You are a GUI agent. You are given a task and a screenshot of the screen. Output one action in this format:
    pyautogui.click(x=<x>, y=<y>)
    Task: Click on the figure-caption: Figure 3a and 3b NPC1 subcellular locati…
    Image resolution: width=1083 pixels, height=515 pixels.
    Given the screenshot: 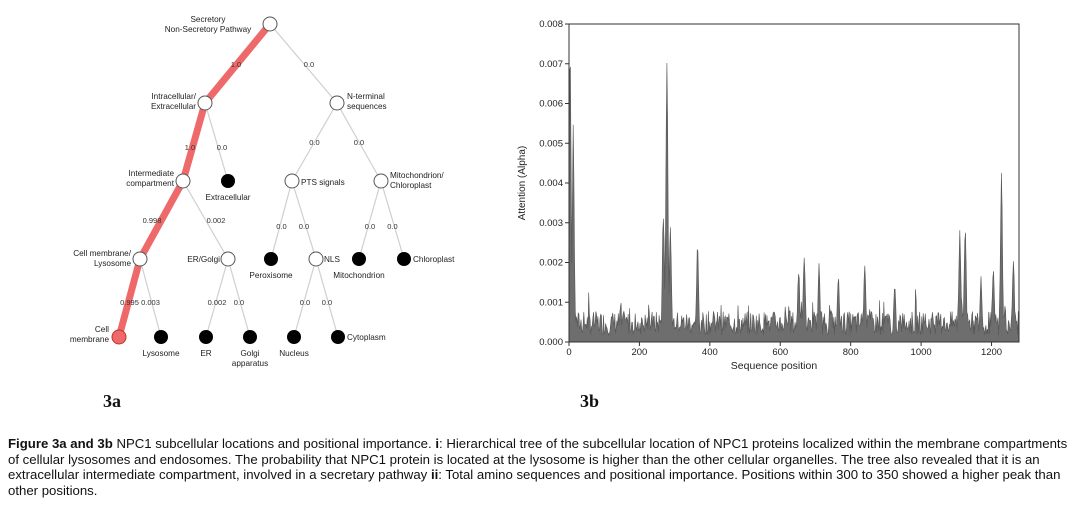 What is the action you would take?
    pyautogui.click(x=542, y=467)
    